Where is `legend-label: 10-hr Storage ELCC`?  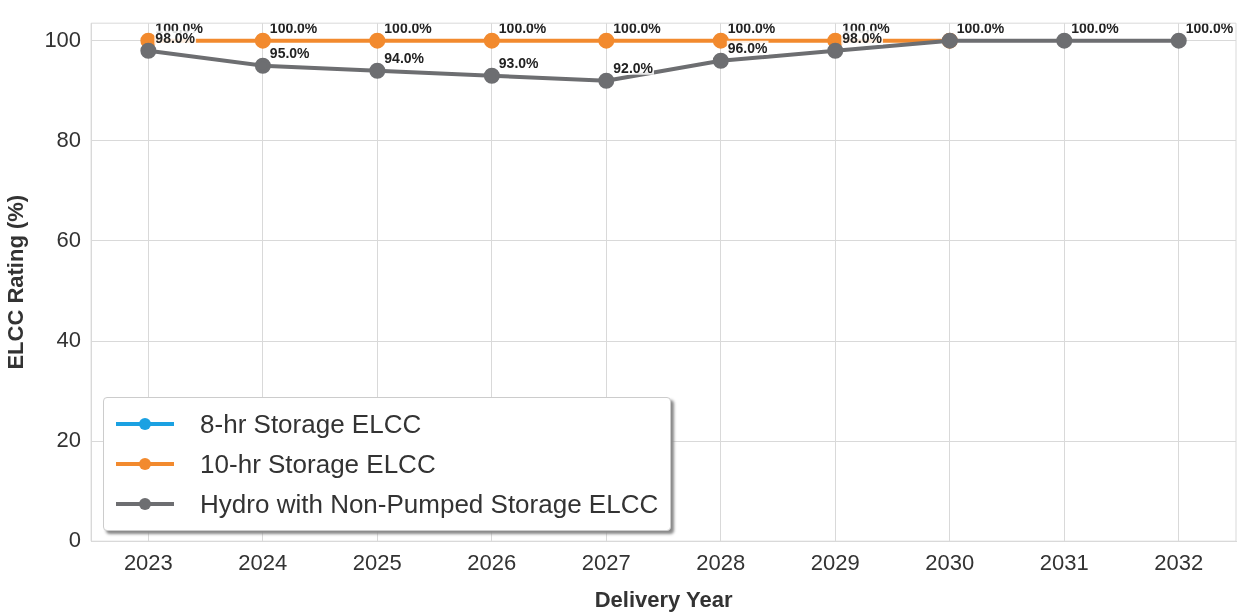
legend-label: 10-hr Storage ELCC is located at coordinates (318, 464).